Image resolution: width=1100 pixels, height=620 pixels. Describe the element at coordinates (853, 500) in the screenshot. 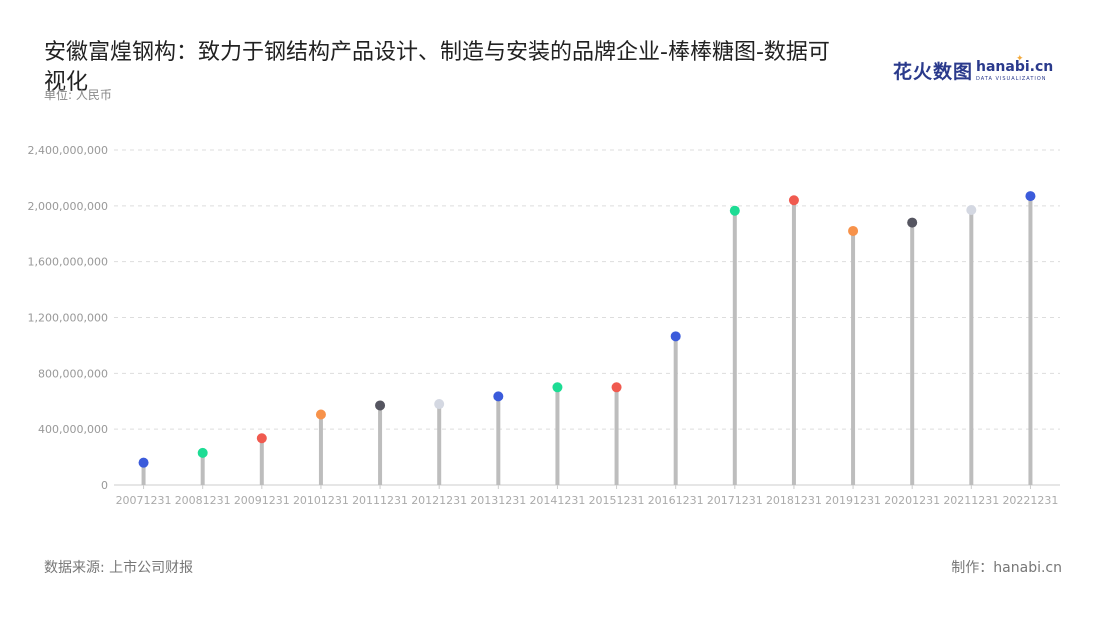

I see `x-tick-label: 20191231` at that location.